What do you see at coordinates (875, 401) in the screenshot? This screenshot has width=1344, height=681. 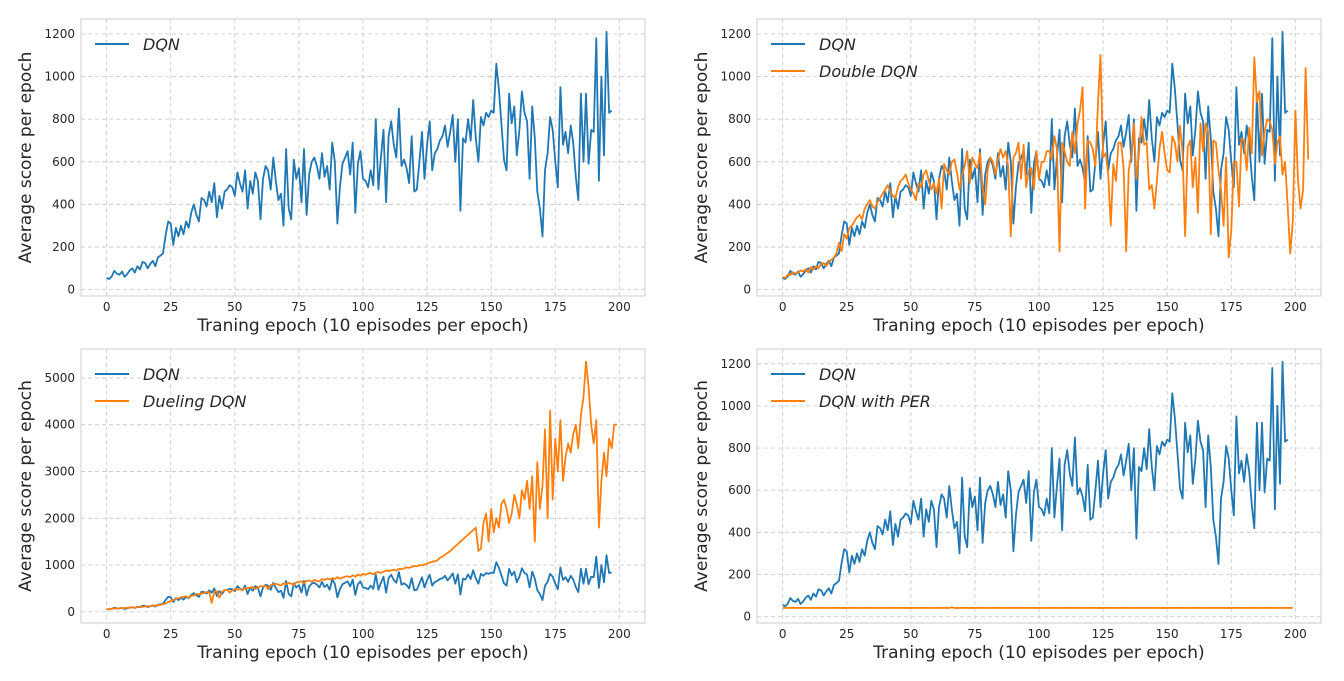 I see `legend-label: DQN with PER` at bounding box center [875, 401].